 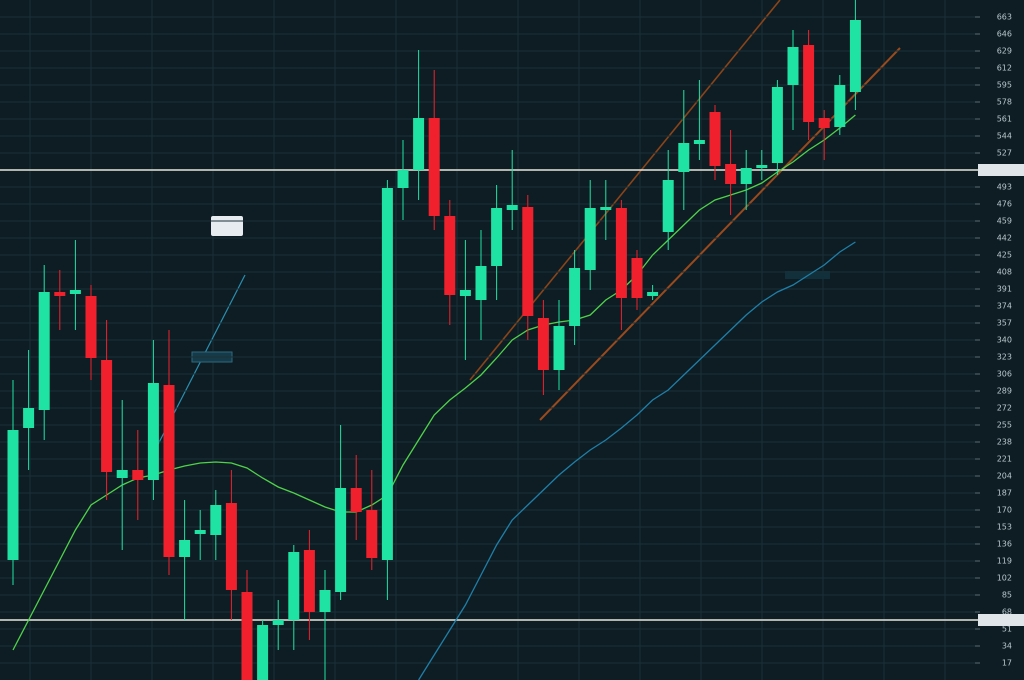 I want to click on y-tick-label: 391, so click(x=1004, y=289).